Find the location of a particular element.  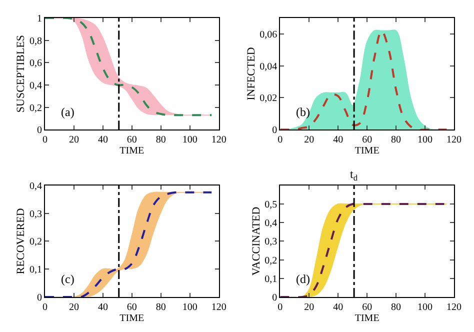

annotation: (d) is located at coordinates (303, 279).